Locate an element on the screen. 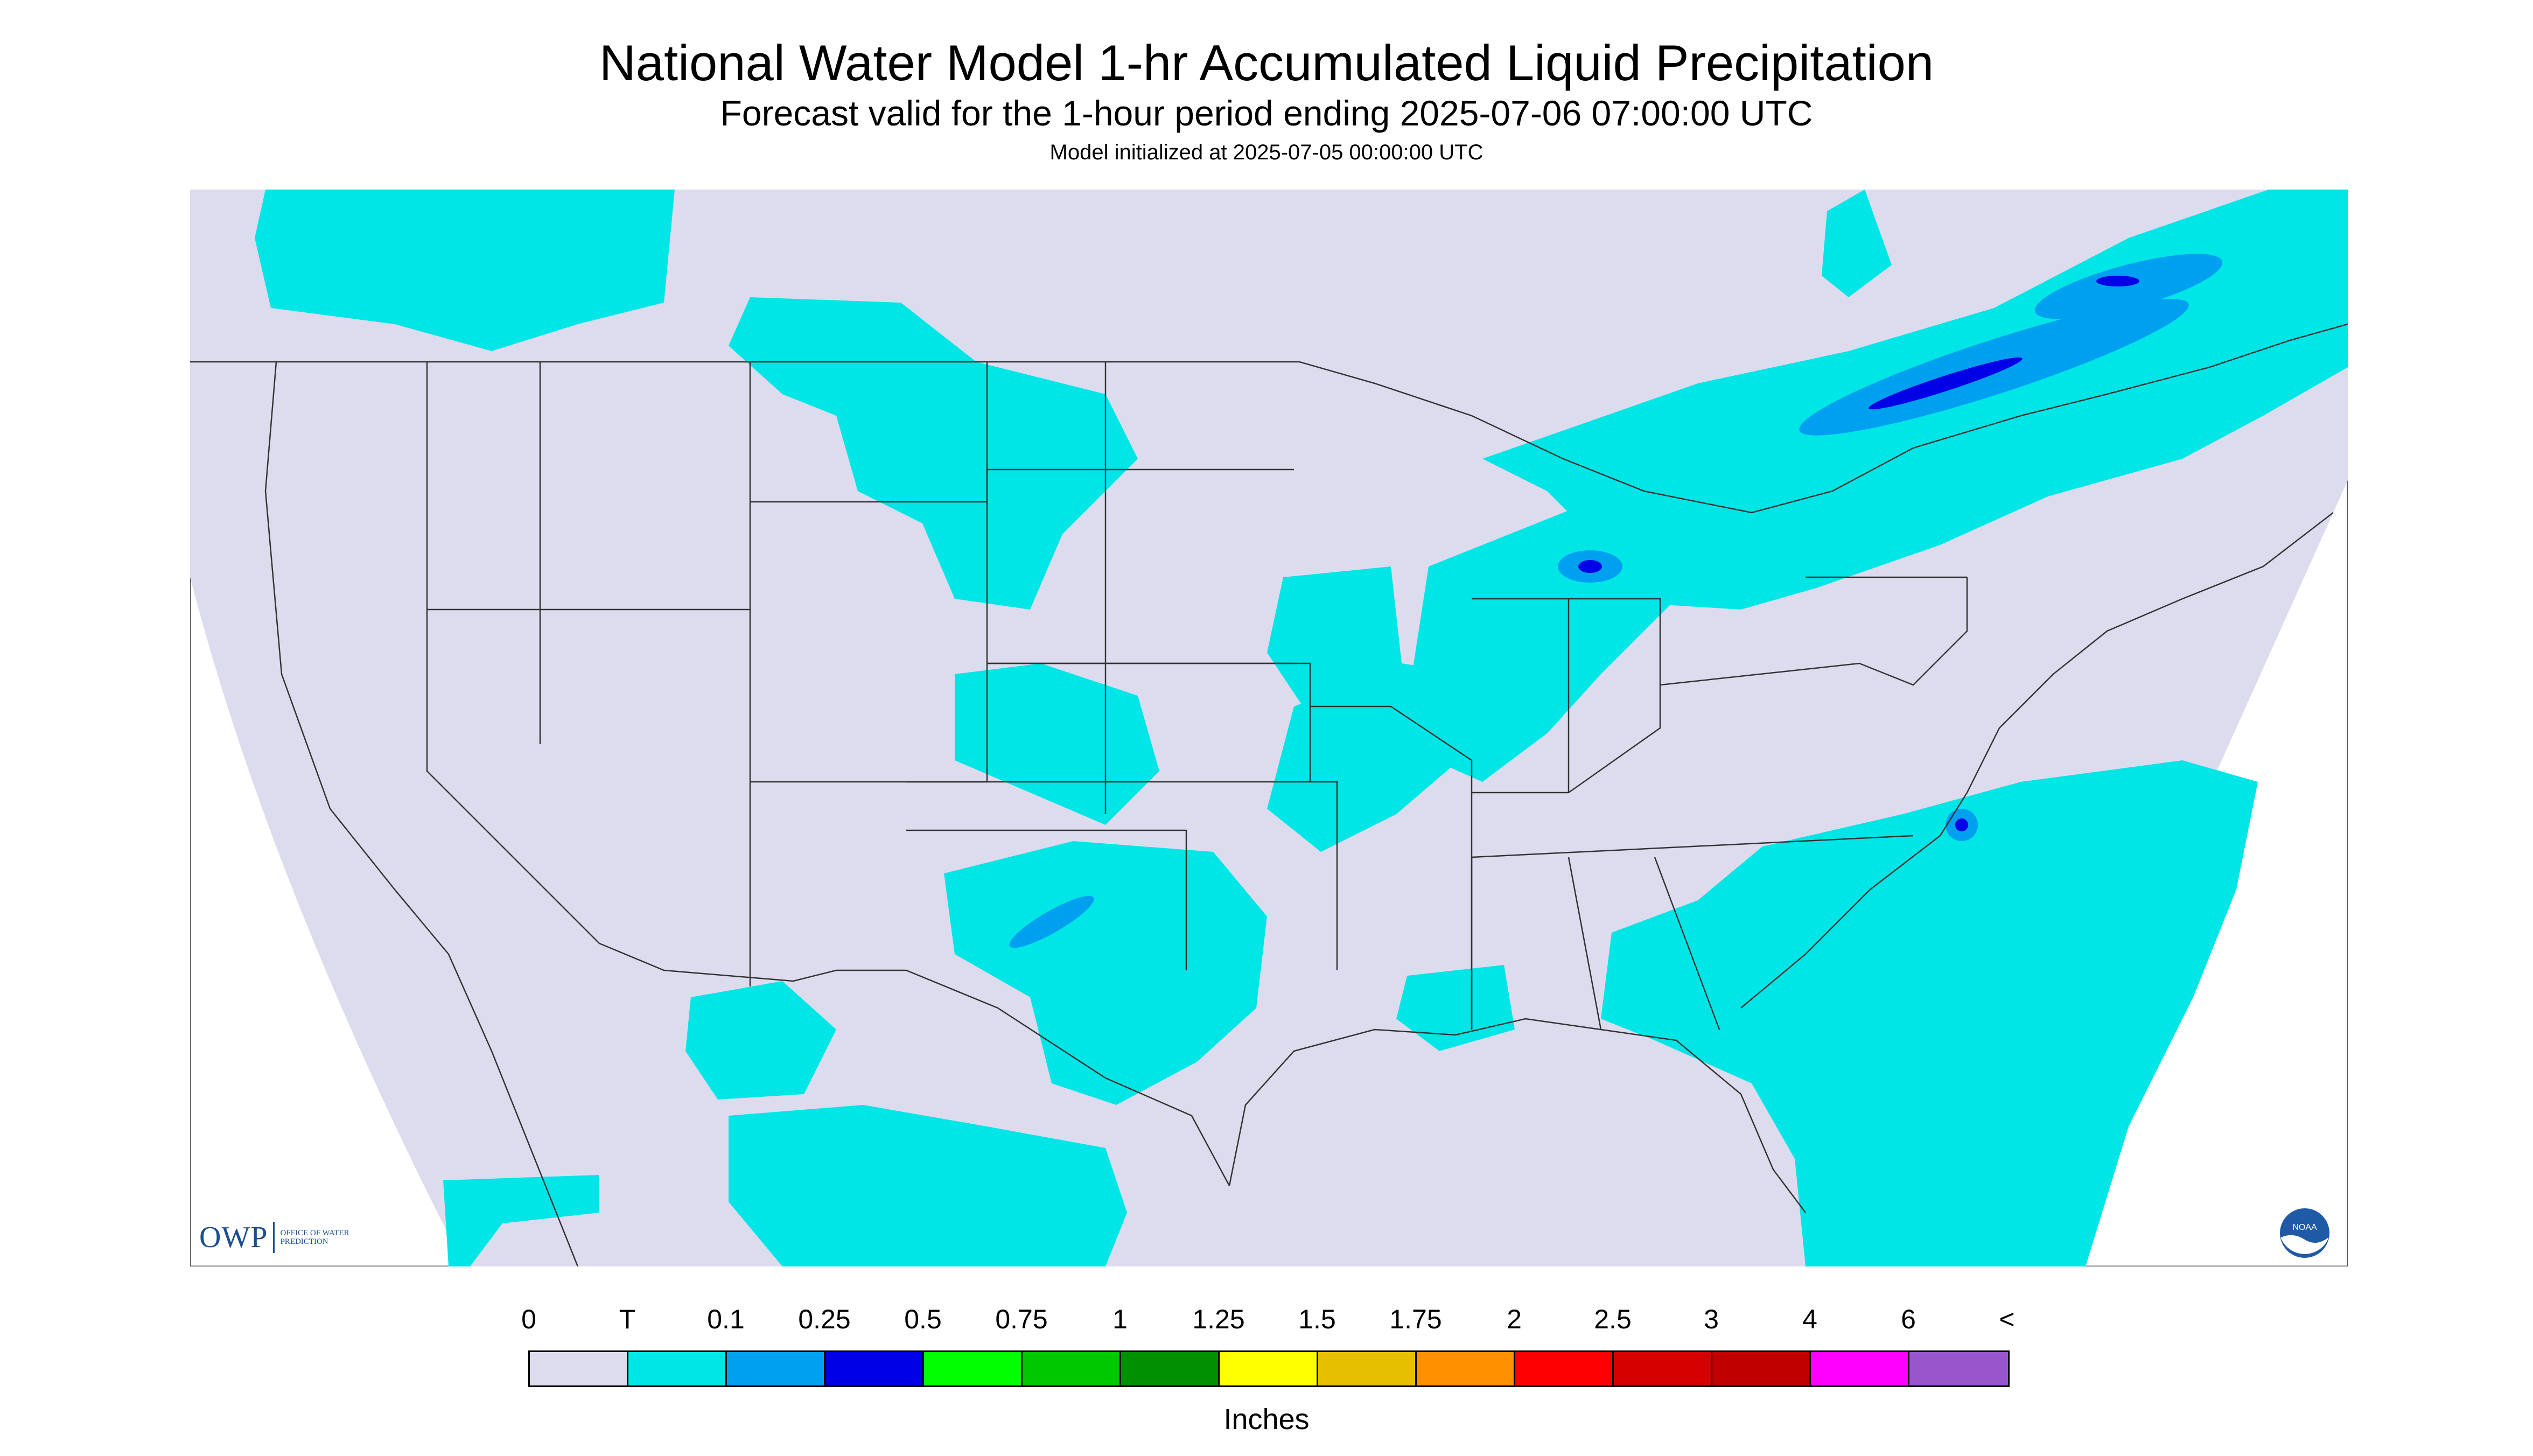 Image resolution: width=2533 pixels, height=1456 pixels. precip-dakotas is located at coordinates (934, 453).